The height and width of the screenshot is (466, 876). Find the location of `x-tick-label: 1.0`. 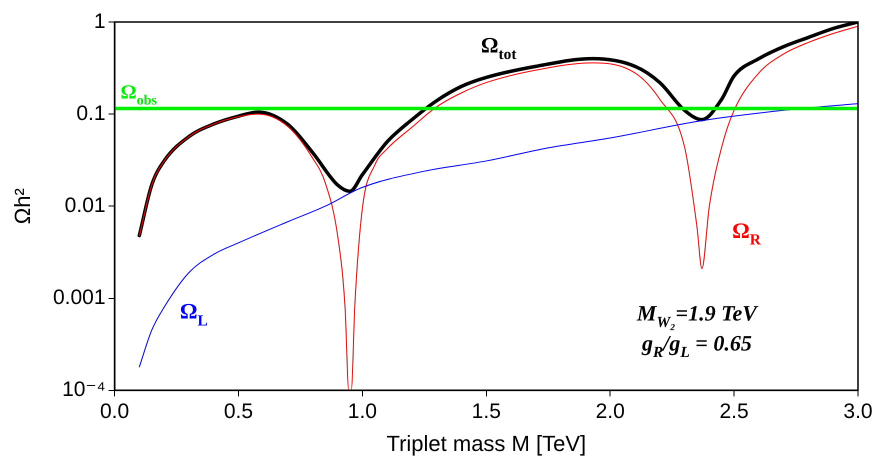

x-tick-label: 1.0 is located at coordinates (362, 411).